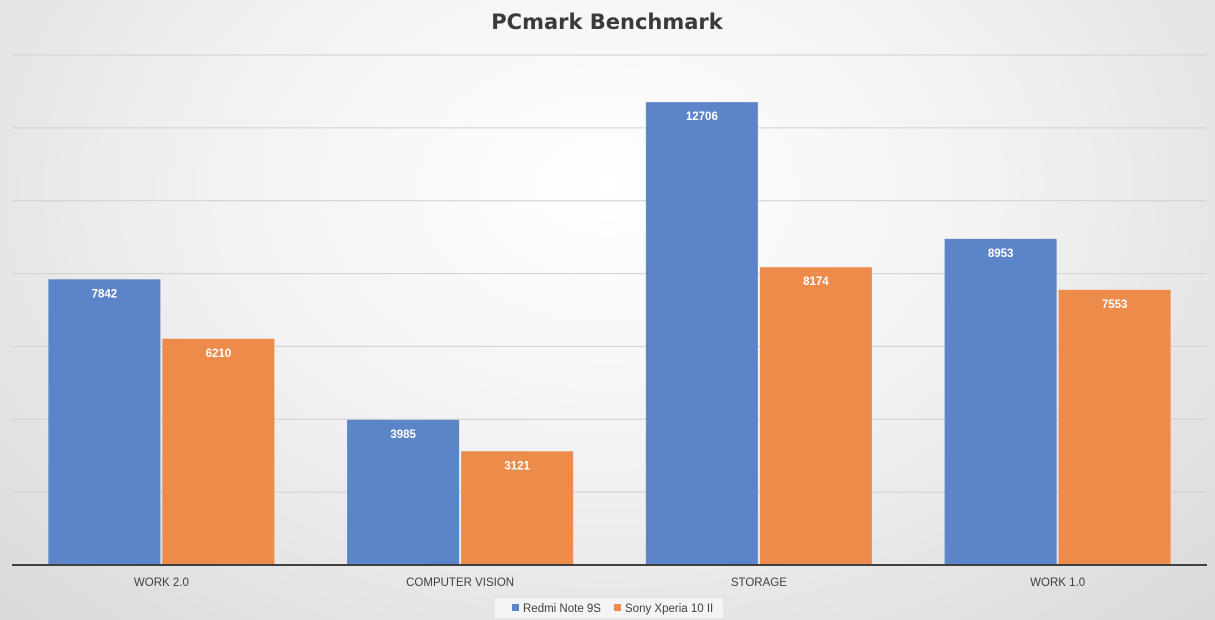 This screenshot has height=620, width=1215. I want to click on legend: Redmi Note 9S Sony Xperia 10 II, so click(609, 608).